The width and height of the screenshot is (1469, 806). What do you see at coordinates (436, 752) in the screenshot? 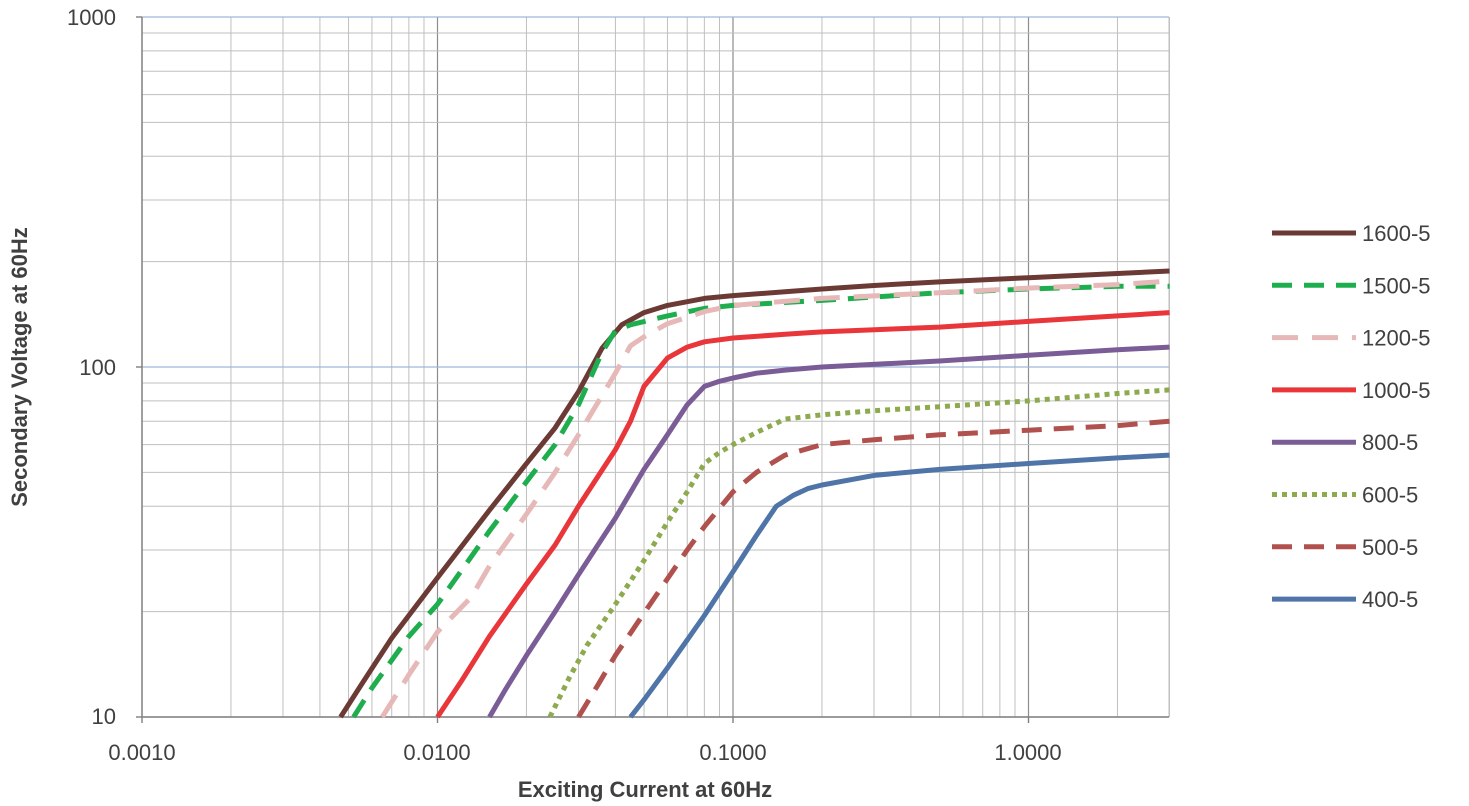
I see `x-tick-label: 0.0100` at bounding box center [436, 752].